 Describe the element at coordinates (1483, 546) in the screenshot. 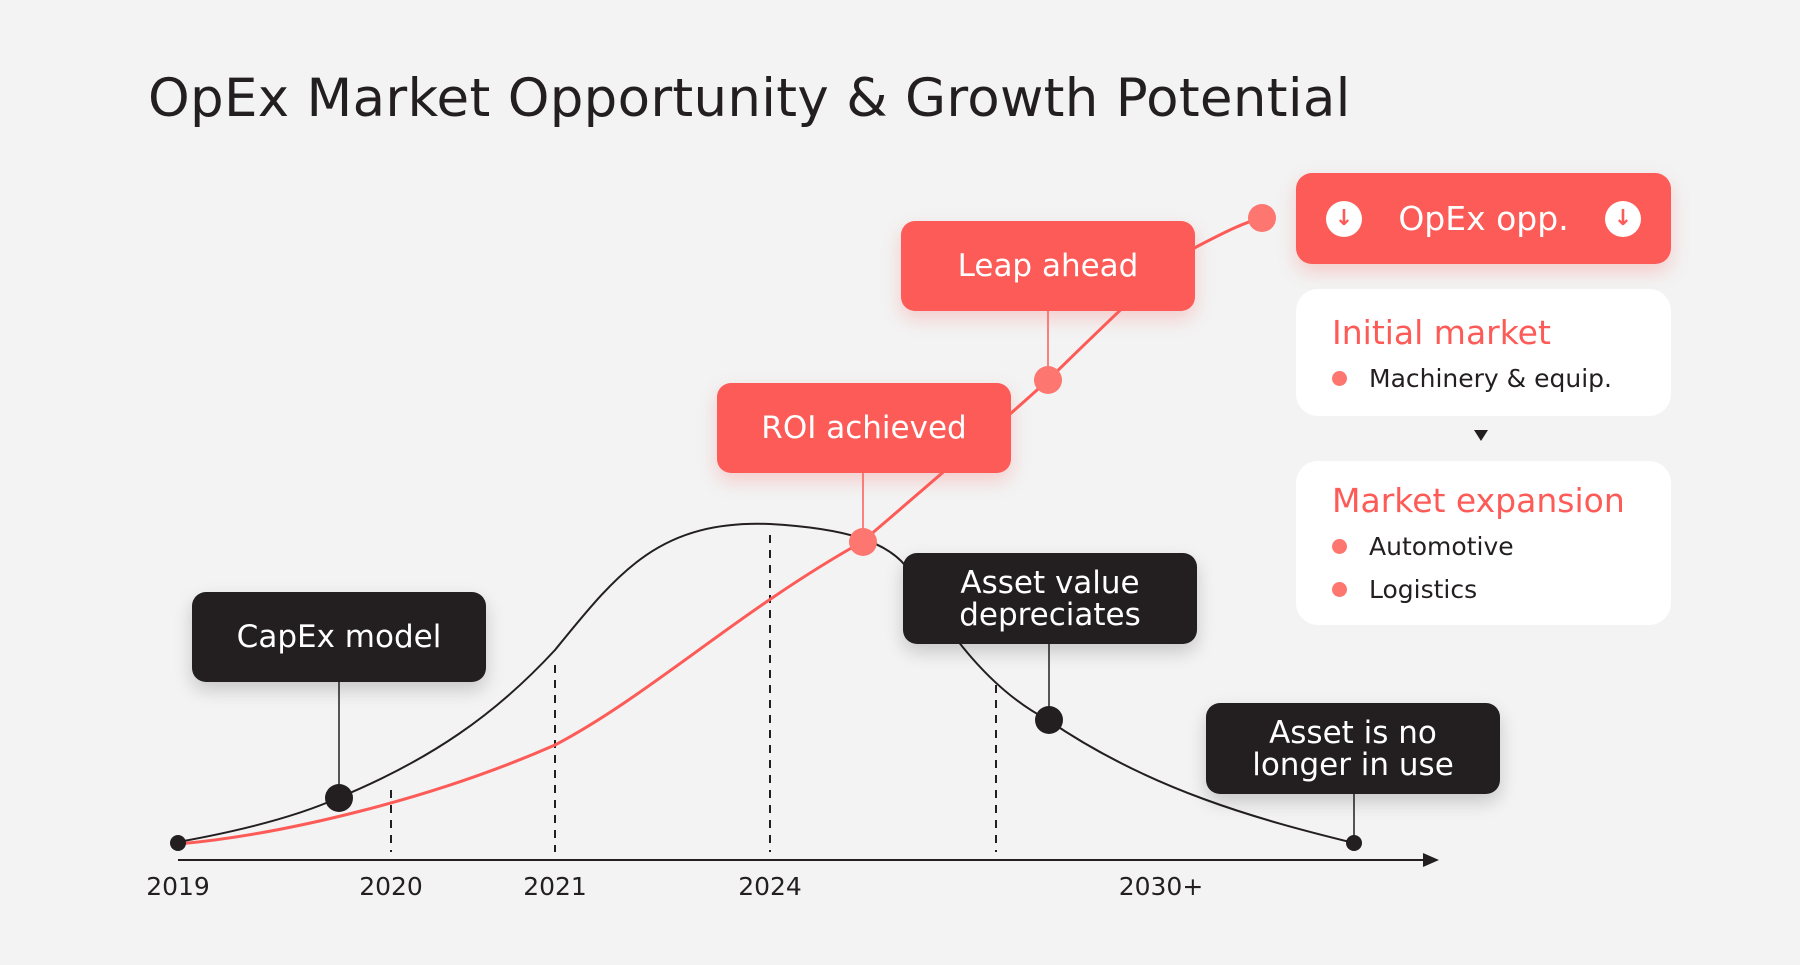

I see `list-item: Automotive` at that location.